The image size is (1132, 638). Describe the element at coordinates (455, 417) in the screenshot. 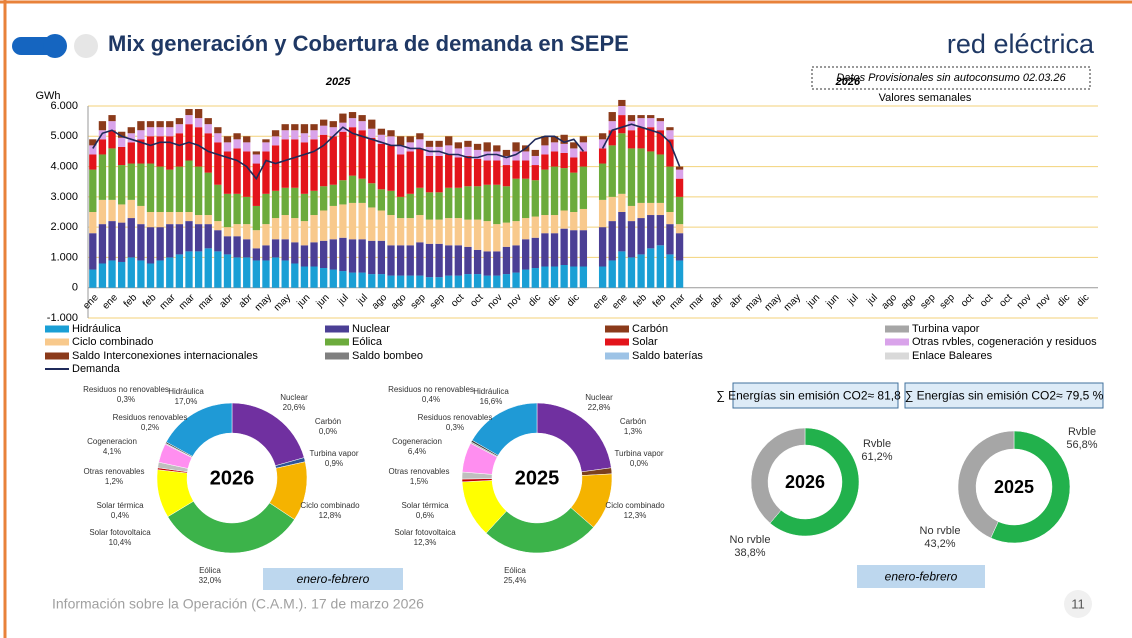

I see `slice-label: Residuos renovables` at that location.